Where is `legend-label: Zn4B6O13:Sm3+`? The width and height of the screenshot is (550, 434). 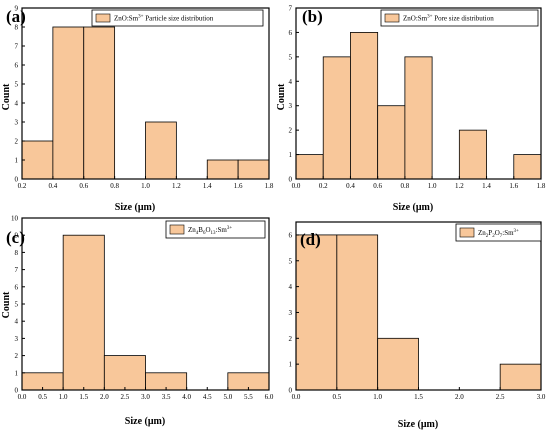
legend-label: Zn4B6O13:Sm3+ is located at coordinates (210, 231).